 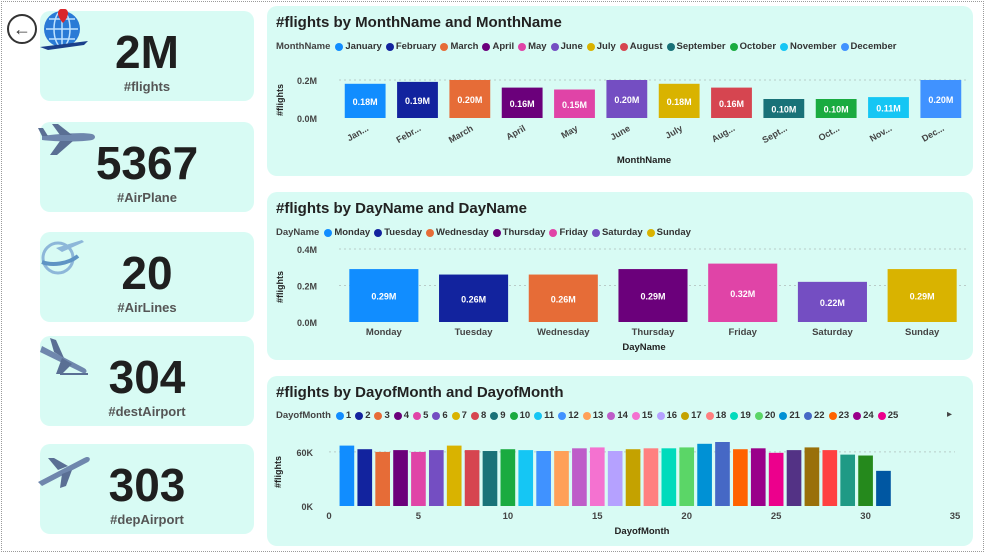 What do you see at coordinates (808, 46) in the screenshot?
I see `legend-item: November` at bounding box center [808, 46].